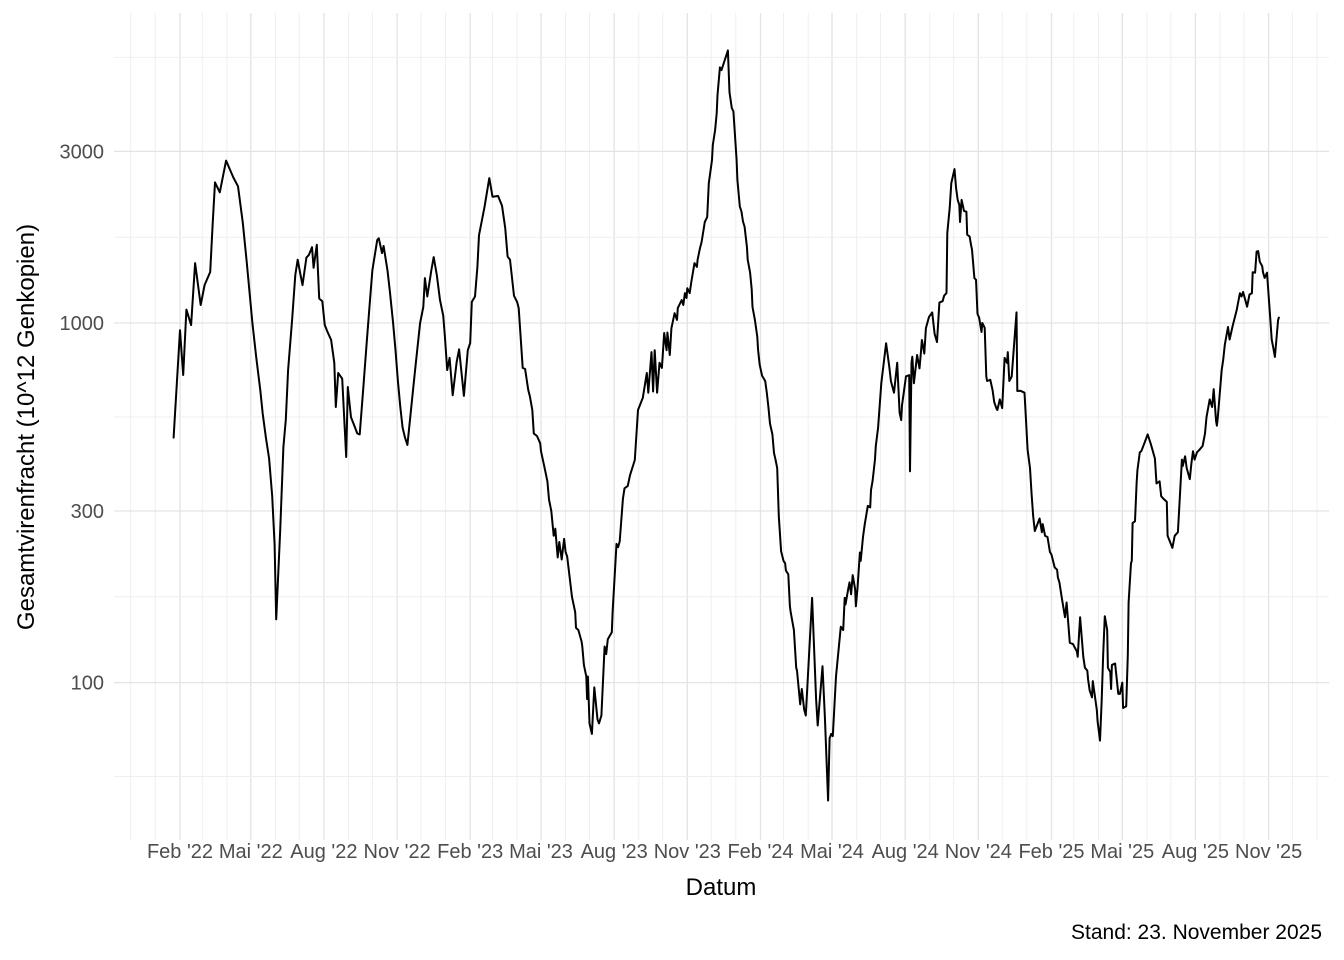 This screenshot has height=960, width=1344. What do you see at coordinates (1268, 852) in the screenshot?
I see `x-tick-label: Nov '25` at bounding box center [1268, 852].